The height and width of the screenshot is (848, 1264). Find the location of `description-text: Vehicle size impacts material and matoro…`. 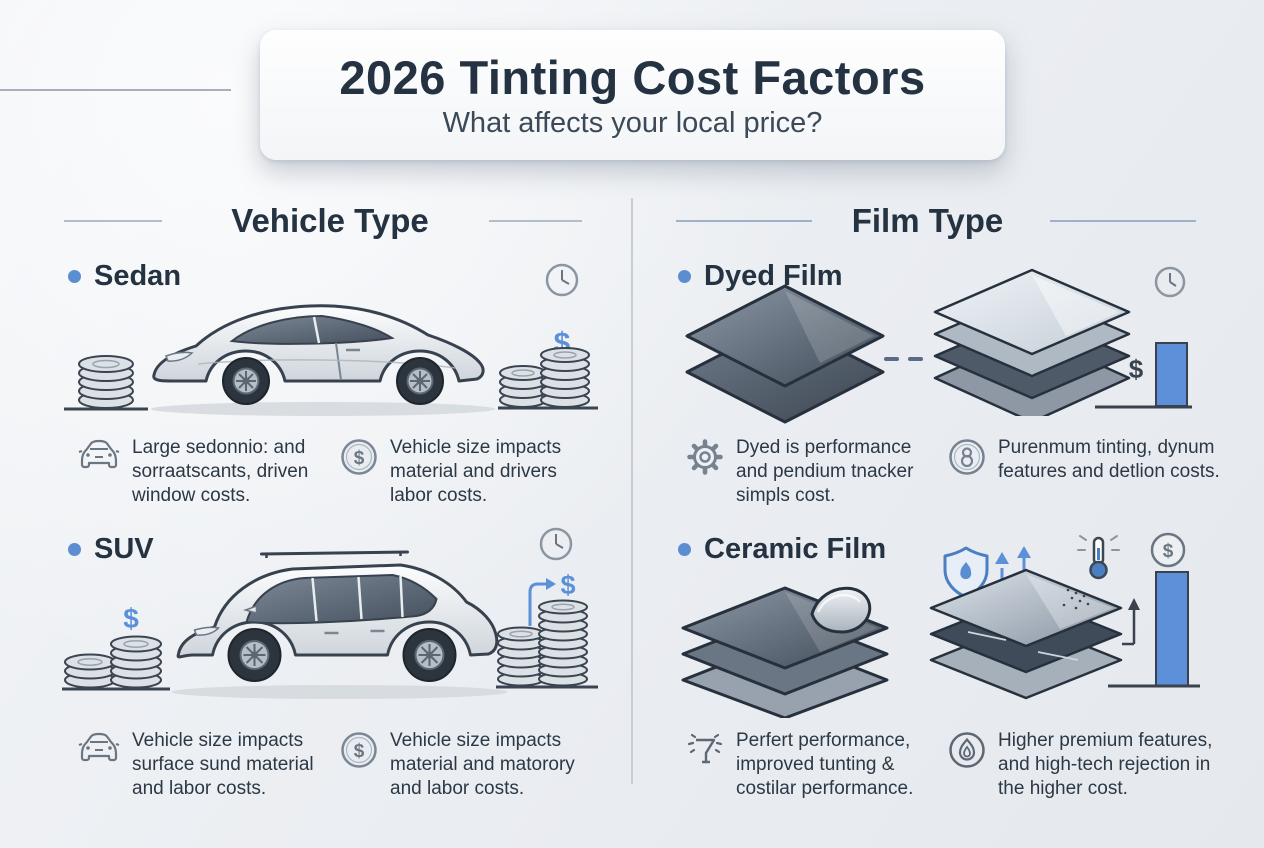

description-text: Vehicle size impacts material and matoro… is located at coordinates (482, 764).